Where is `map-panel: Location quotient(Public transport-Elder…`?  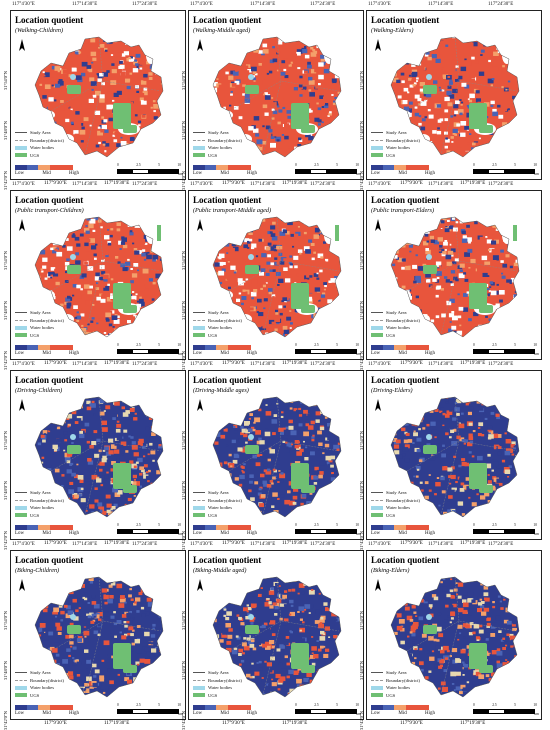
map-panel: Location quotient(Public transport-Elder… is located at coordinates (454, 275).